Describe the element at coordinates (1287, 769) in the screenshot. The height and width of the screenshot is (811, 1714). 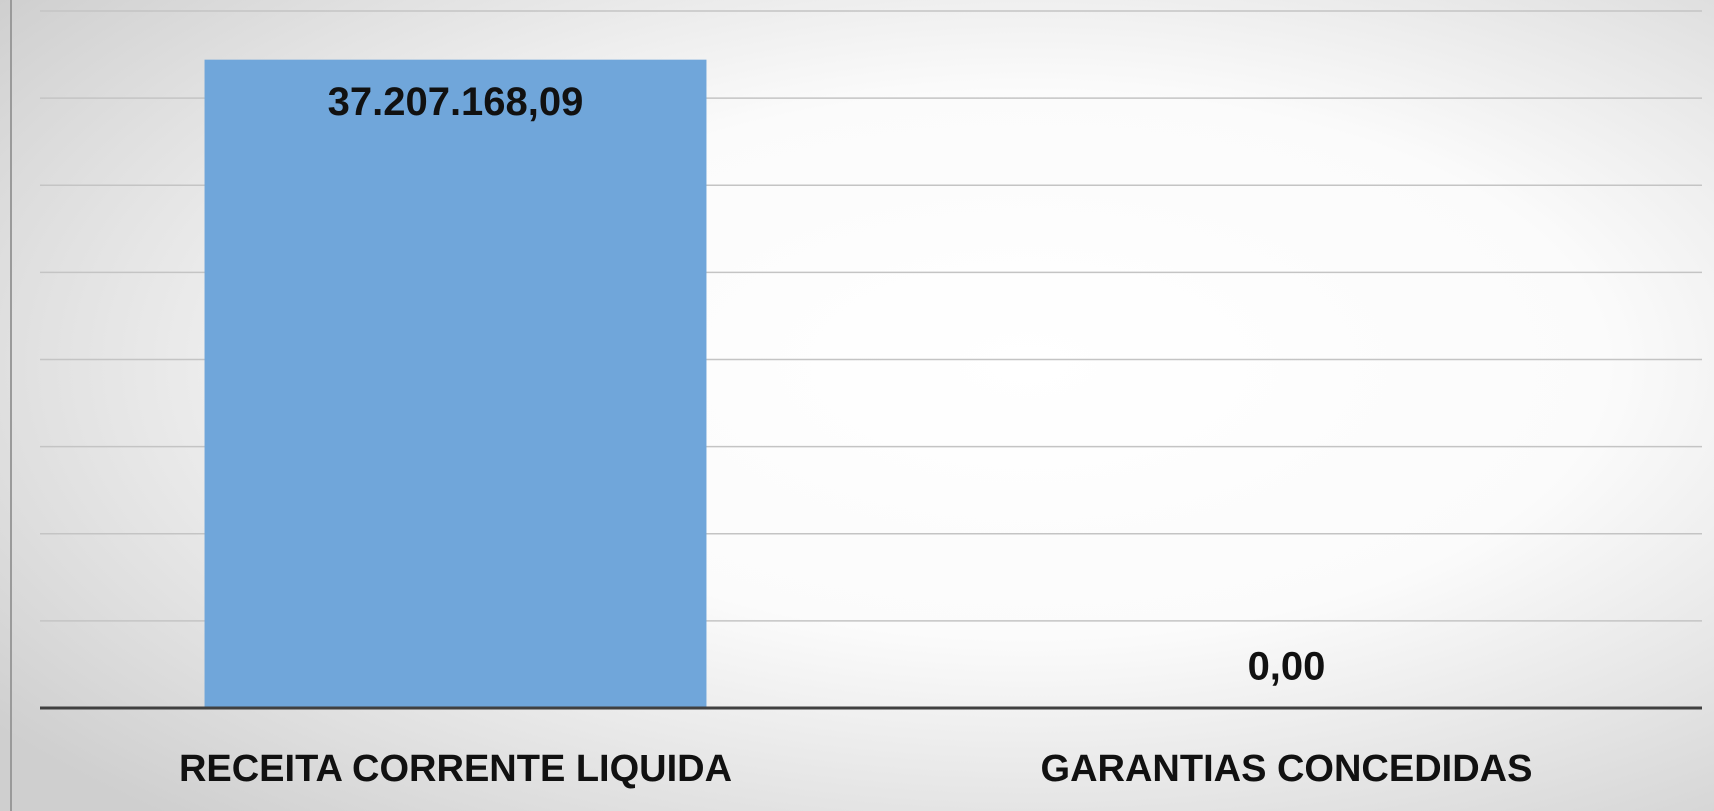
I see `x-tick-label: GARANTIAS CONCEDIDAS` at that location.